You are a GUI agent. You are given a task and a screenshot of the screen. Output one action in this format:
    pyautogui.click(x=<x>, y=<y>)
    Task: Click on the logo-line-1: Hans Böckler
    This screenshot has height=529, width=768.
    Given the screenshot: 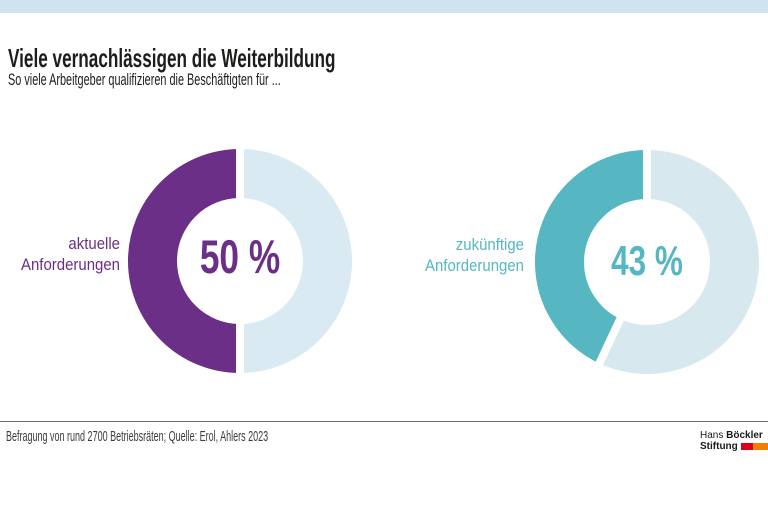 What is the action you would take?
    pyautogui.click(x=734, y=435)
    